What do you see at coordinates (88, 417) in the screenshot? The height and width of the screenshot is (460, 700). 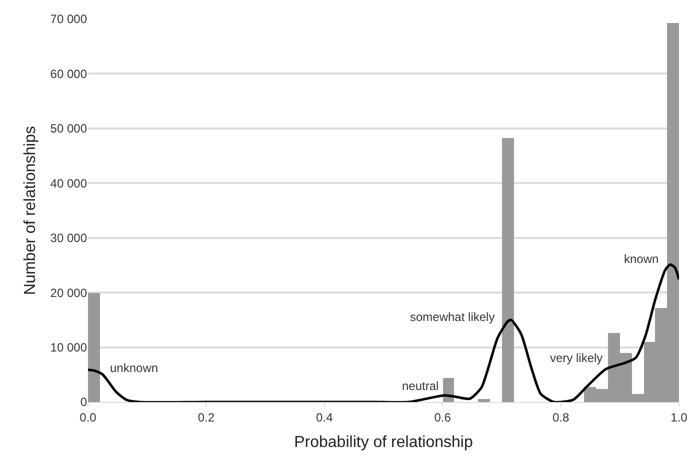 I see `x-tick-label: 0.0` at bounding box center [88, 417].